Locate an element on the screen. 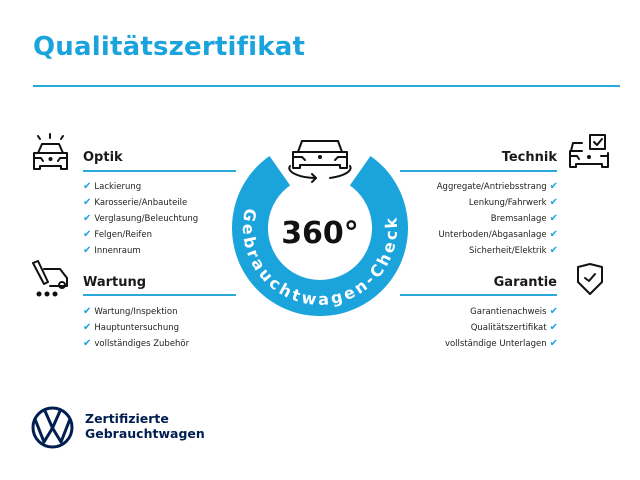  car-lights-icon is located at coordinates (50, 151).